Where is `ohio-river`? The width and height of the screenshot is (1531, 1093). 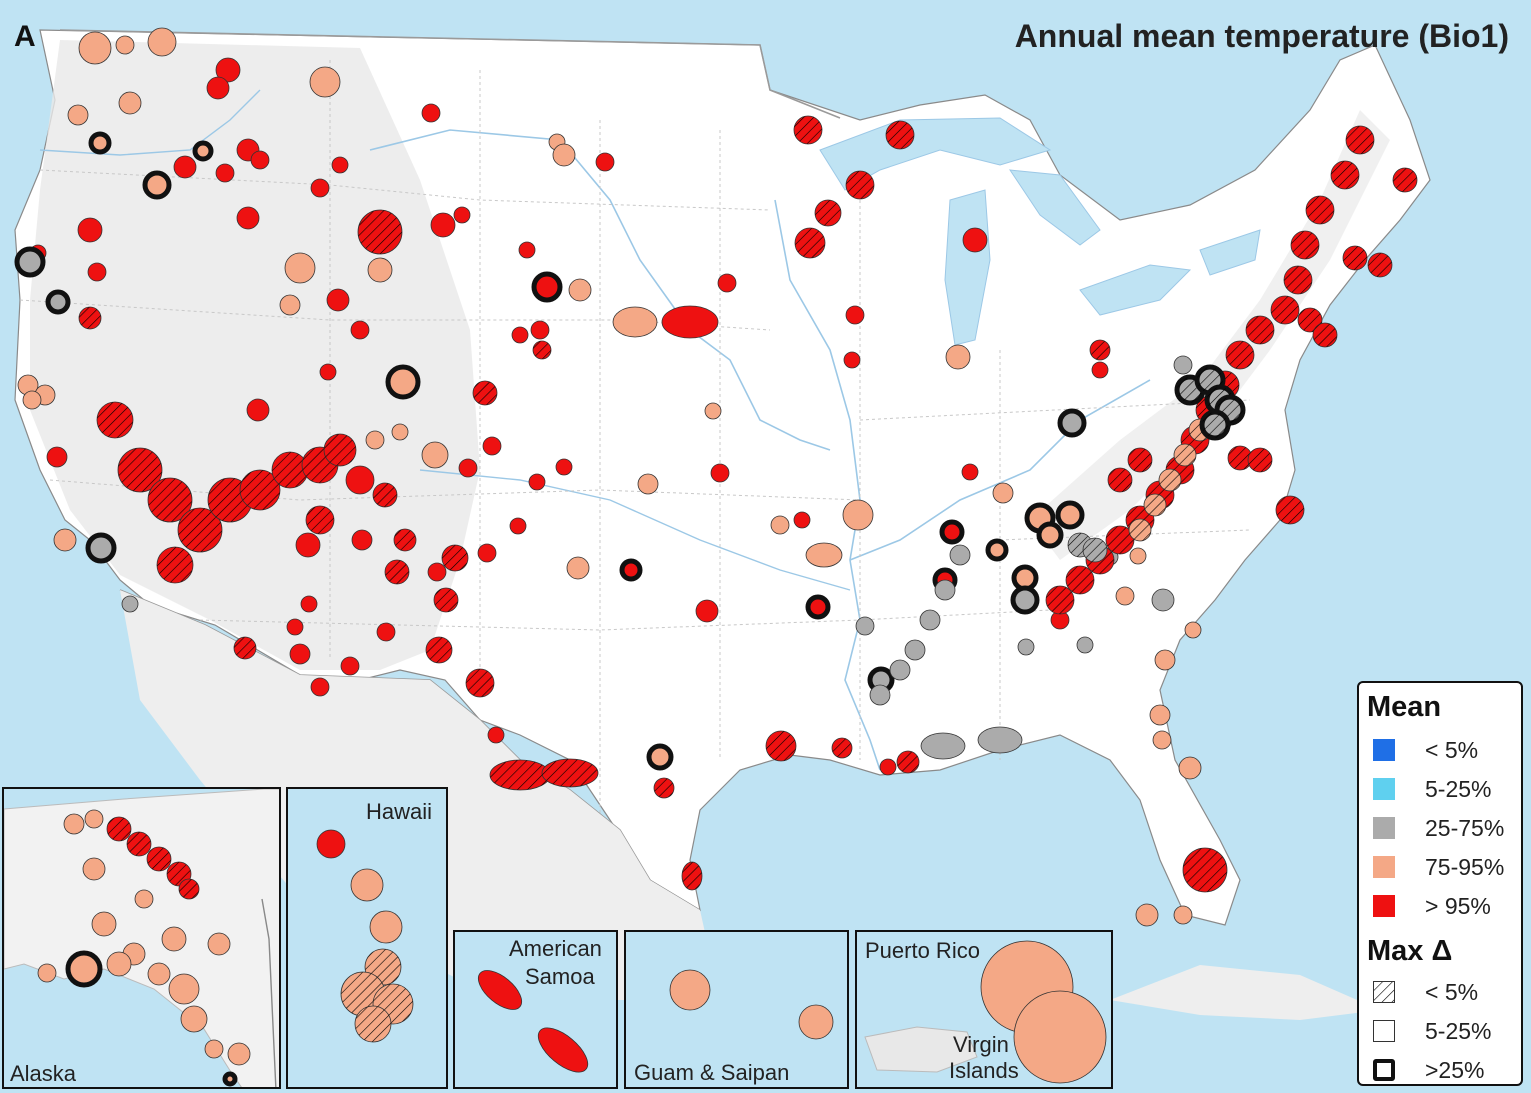
ohio-river is located at coordinates (1000, 470).